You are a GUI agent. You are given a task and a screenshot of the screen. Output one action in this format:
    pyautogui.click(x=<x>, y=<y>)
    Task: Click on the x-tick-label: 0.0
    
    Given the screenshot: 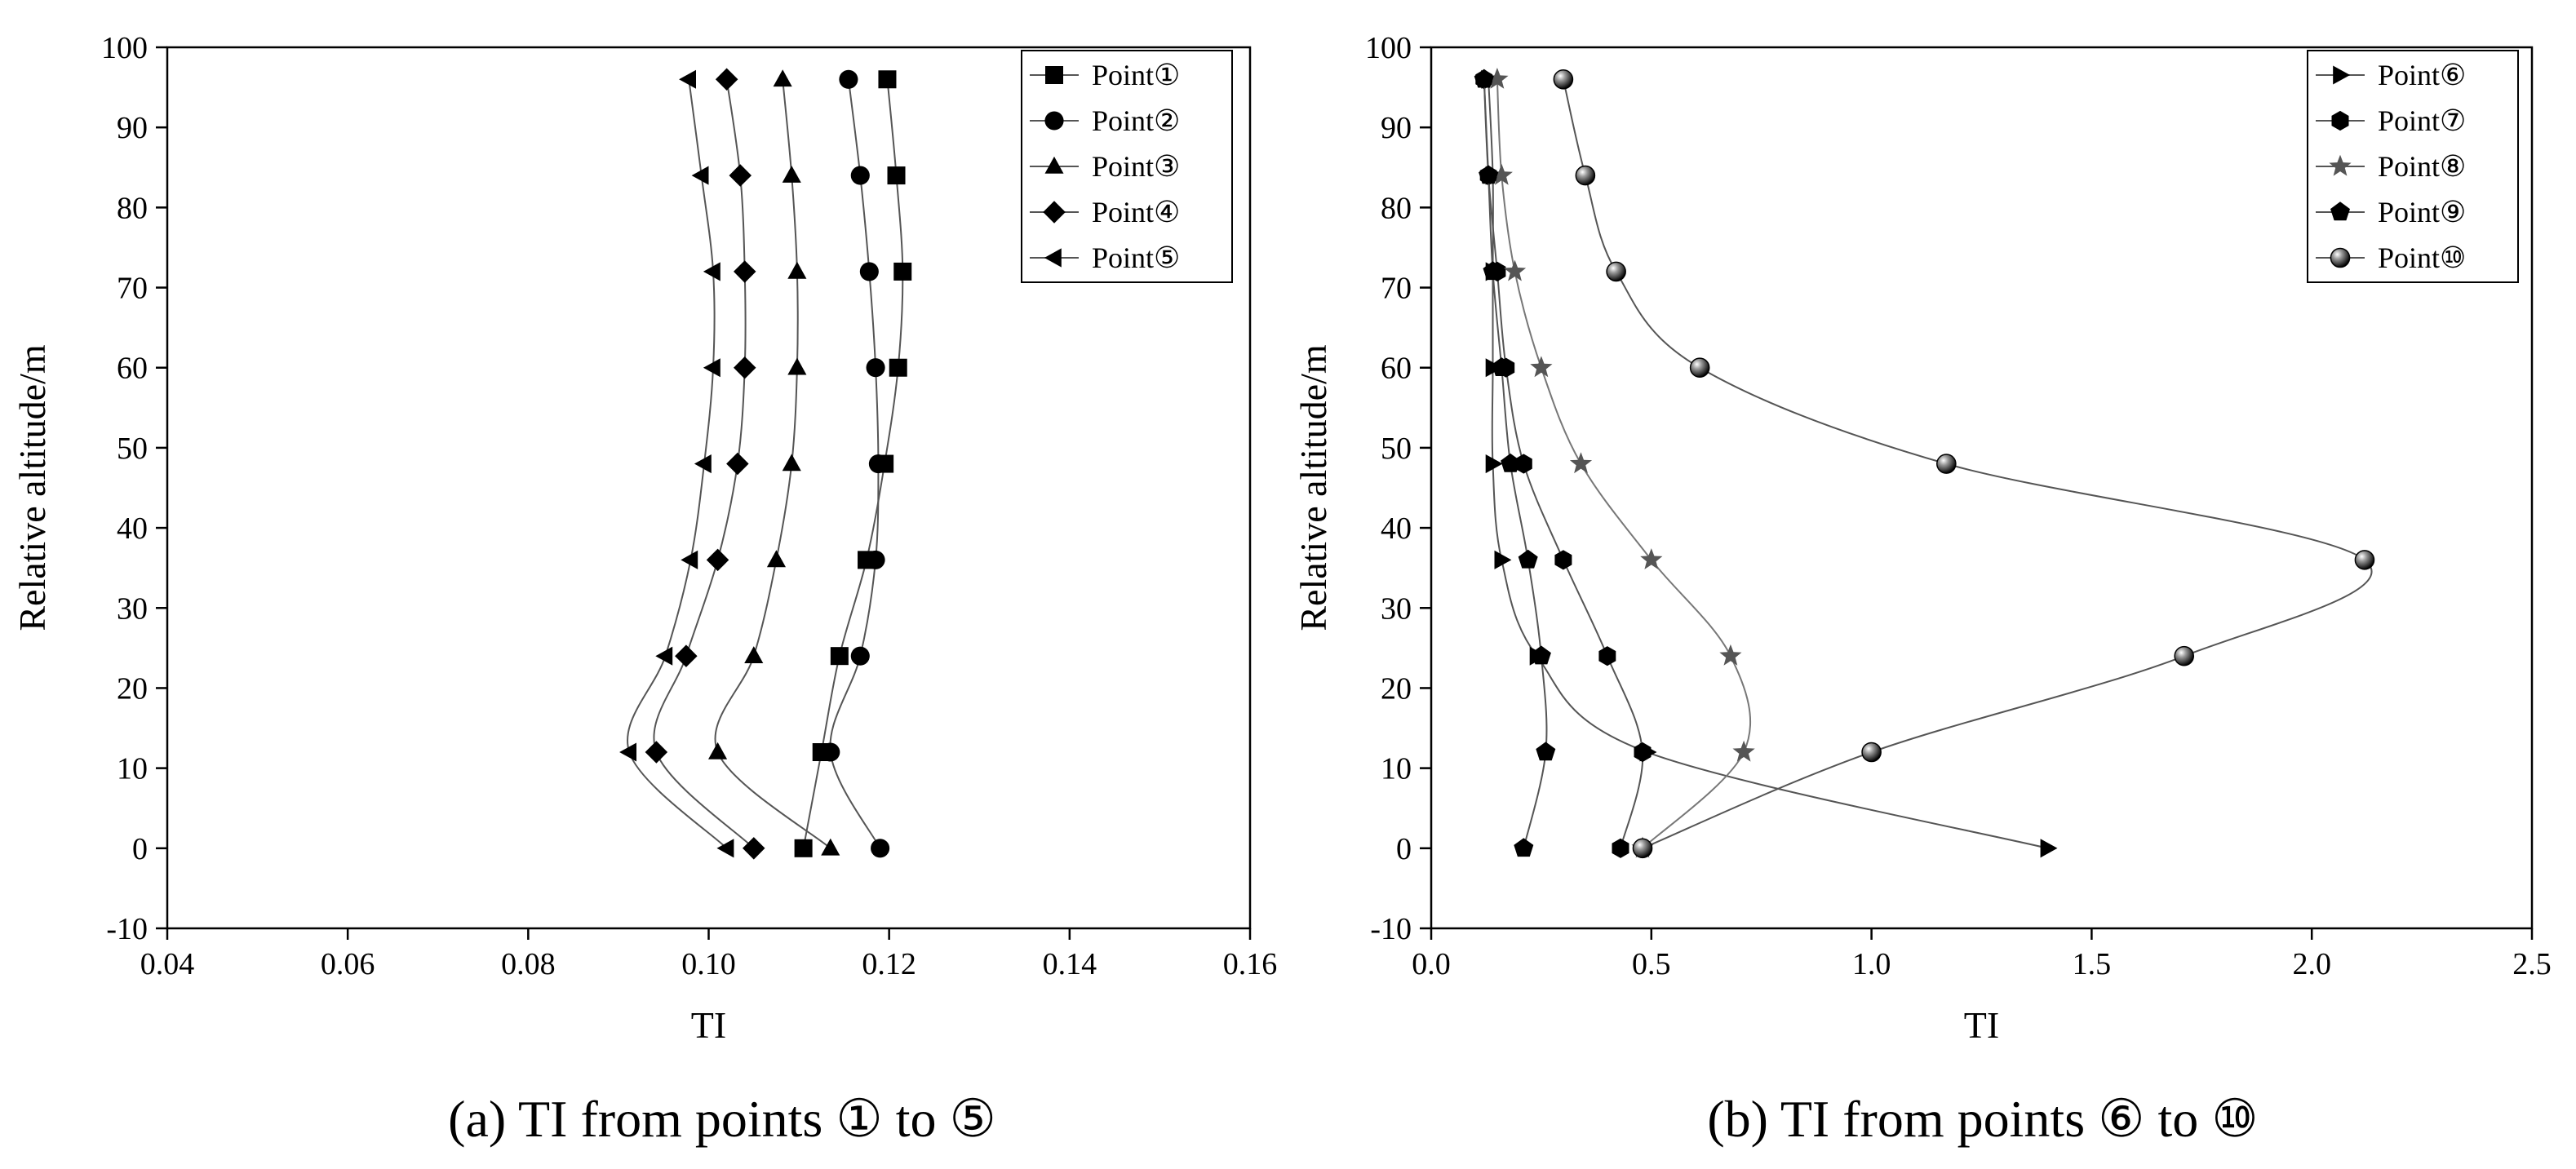 What is the action you would take?
    pyautogui.click(x=1431, y=964)
    